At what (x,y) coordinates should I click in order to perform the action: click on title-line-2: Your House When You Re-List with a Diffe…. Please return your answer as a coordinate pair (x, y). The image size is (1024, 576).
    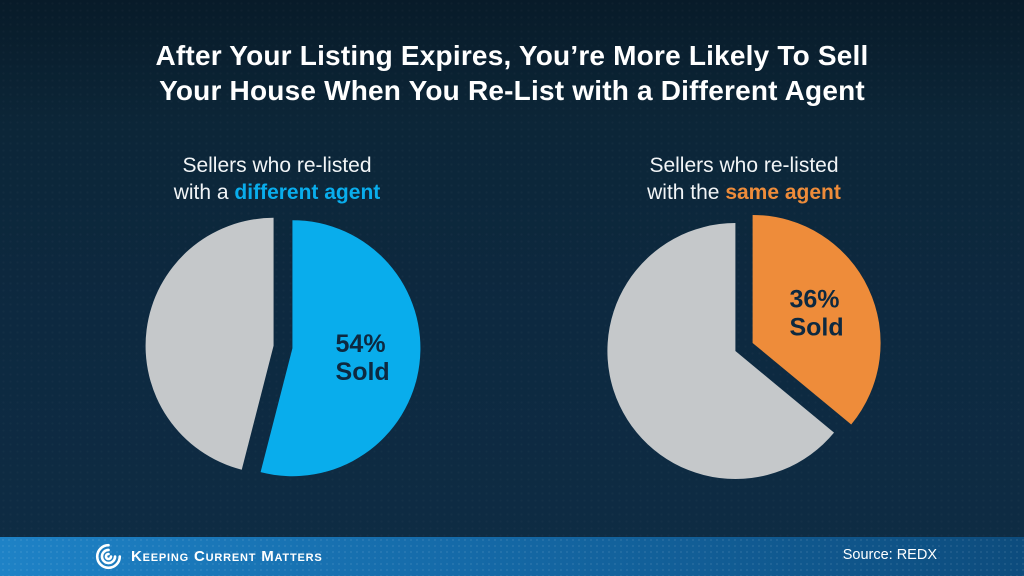
    Looking at the image, I should click on (512, 90).